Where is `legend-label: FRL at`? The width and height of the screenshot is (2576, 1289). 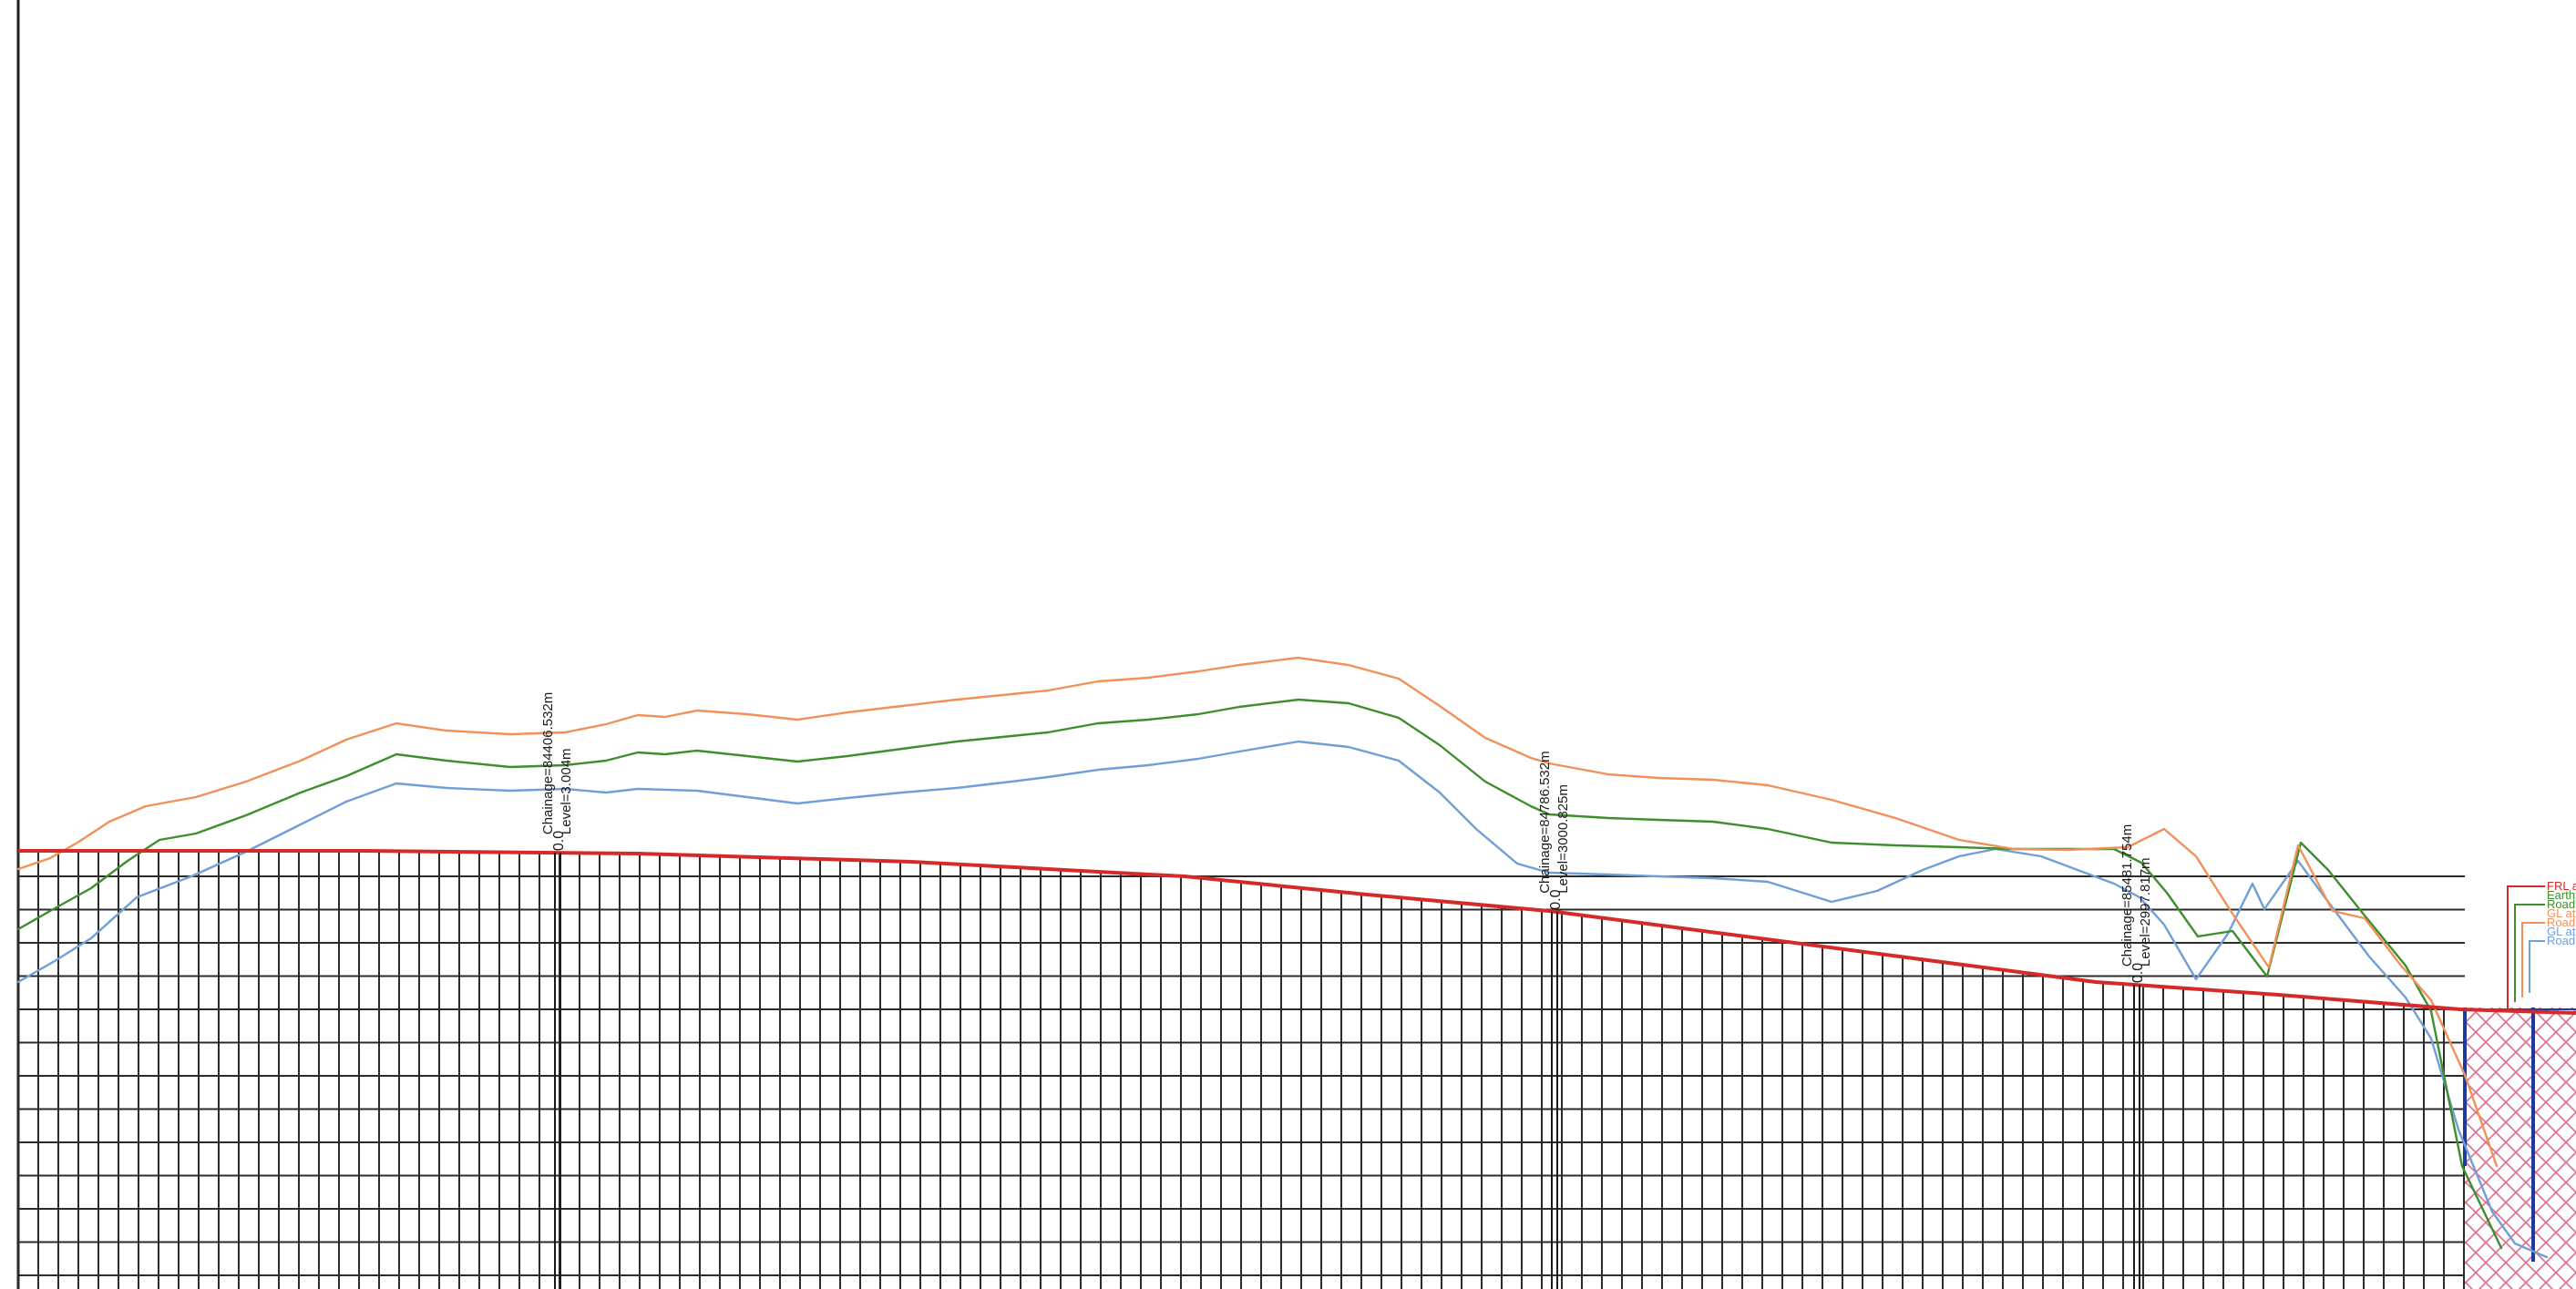
legend-label: FRL at is located at coordinates (2562, 886).